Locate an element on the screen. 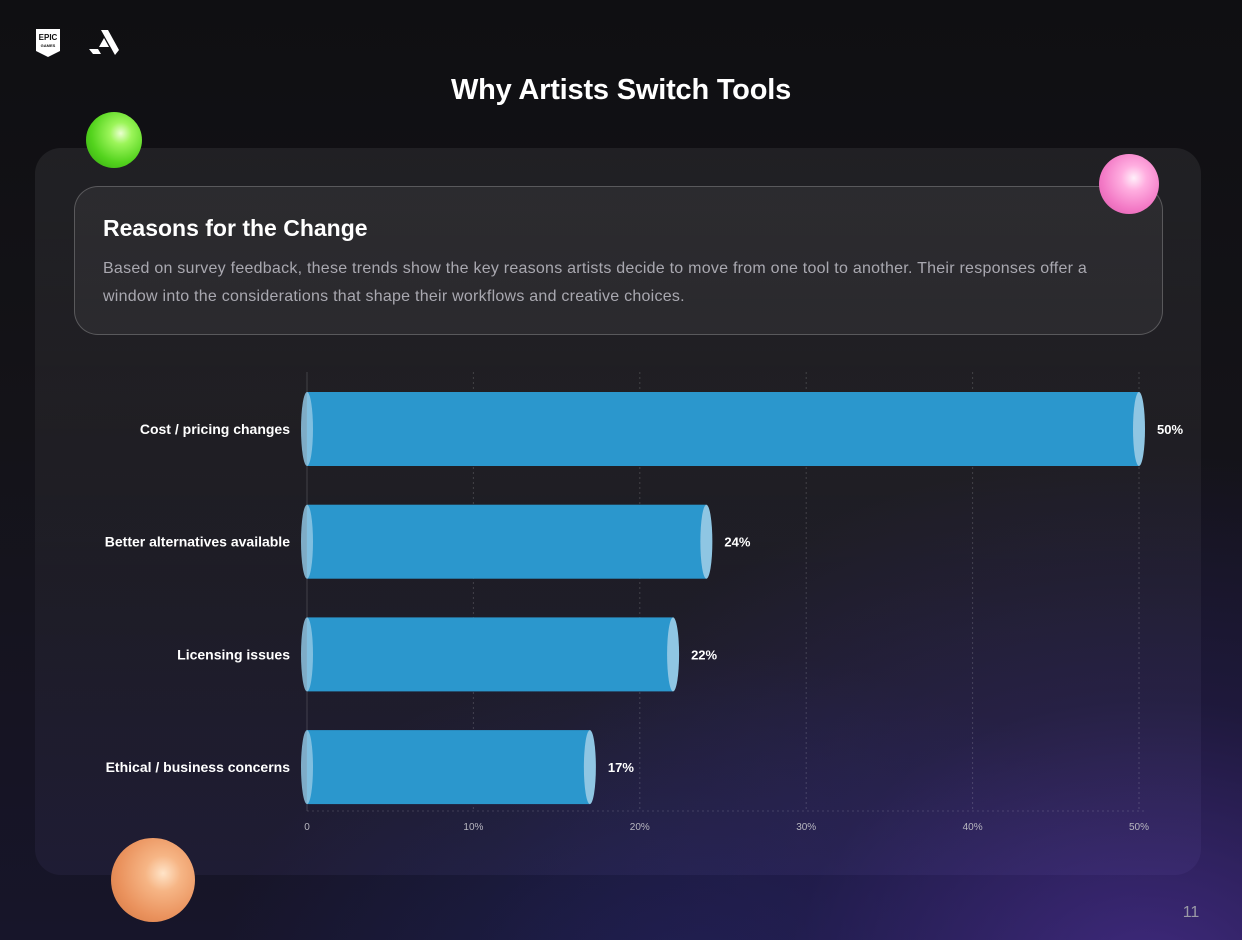  category-label: Ethical / business concerns is located at coordinates (198, 767).